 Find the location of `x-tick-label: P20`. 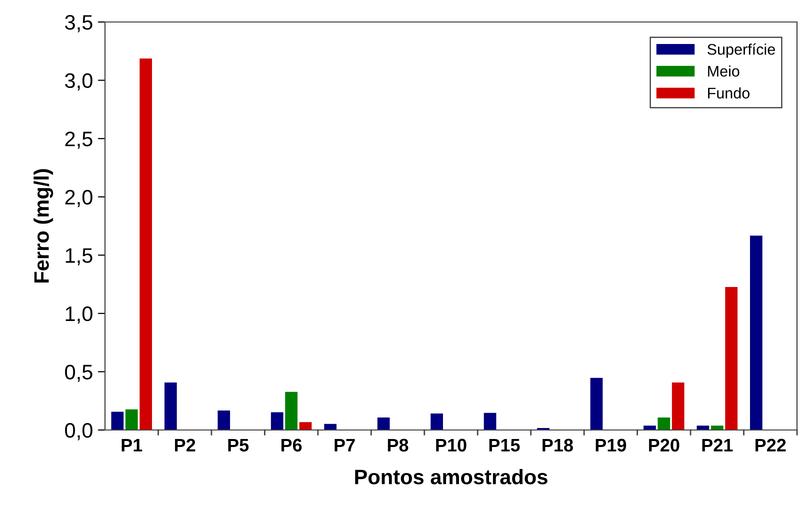

x-tick-label: P20 is located at coordinates (664, 445).